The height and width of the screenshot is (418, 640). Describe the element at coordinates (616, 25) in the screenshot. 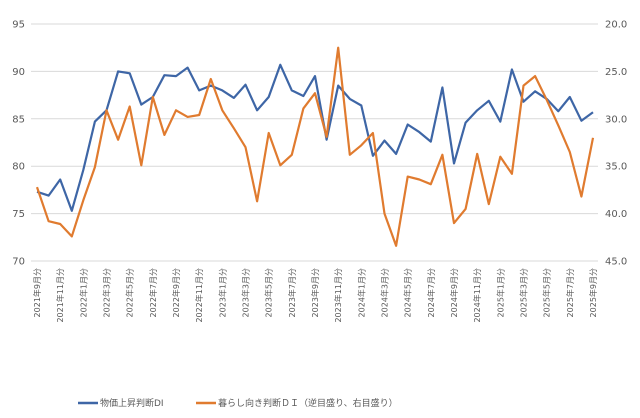

I see `right-tick-label: 20.0` at that location.